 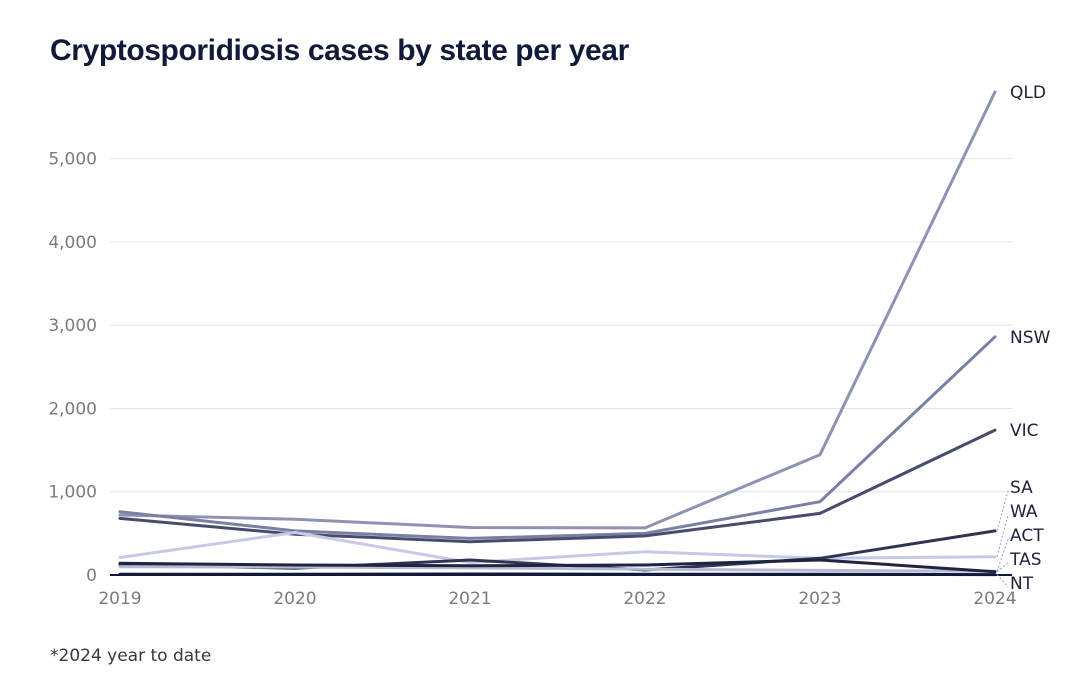 What do you see at coordinates (72, 160) in the screenshot?
I see `y-tick-label: 5,000` at bounding box center [72, 160].